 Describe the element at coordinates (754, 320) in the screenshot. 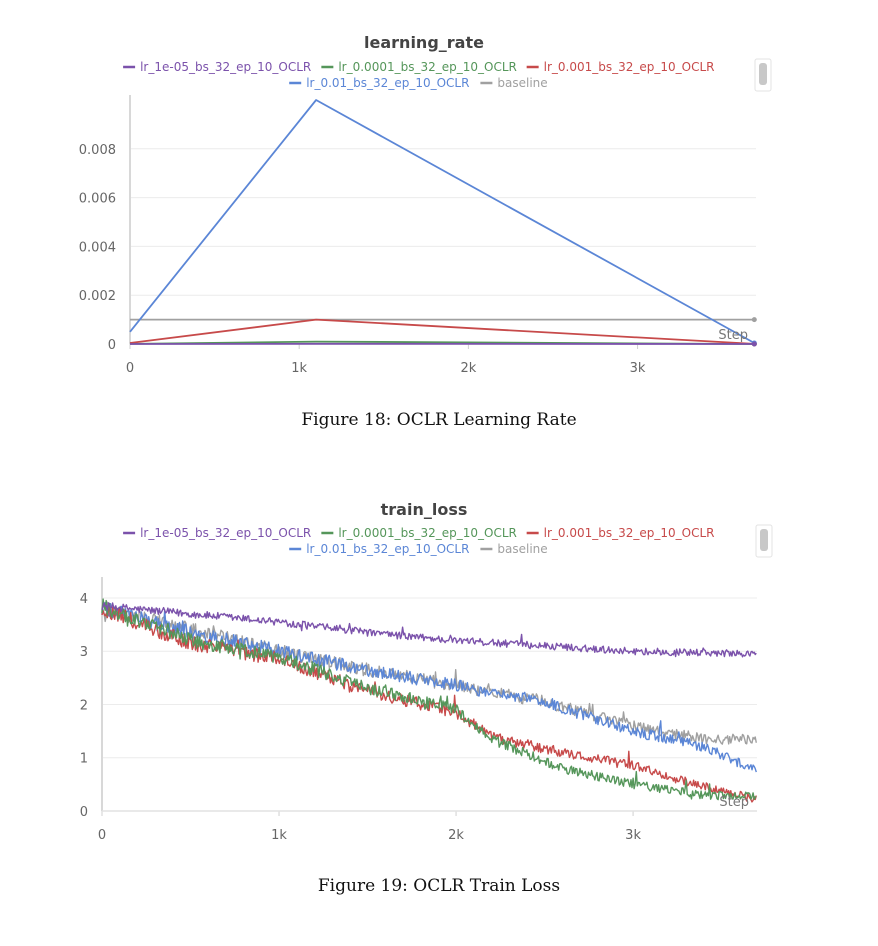

I see `series-end-point-baseline` at that location.